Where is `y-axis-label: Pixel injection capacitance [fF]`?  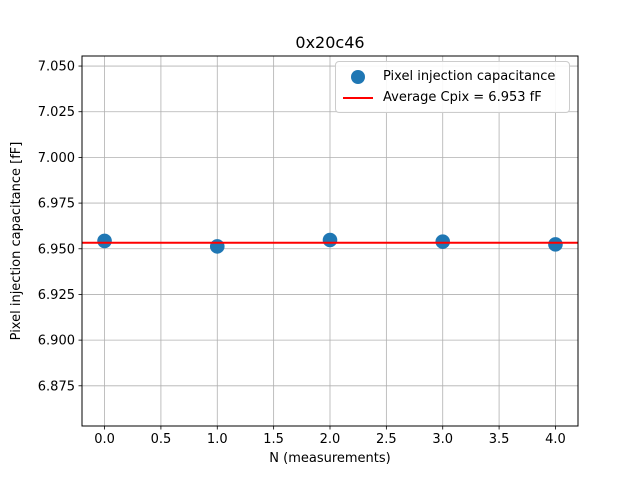 y-axis-label: Pixel injection capacitance [fF] is located at coordinates (16, 241).